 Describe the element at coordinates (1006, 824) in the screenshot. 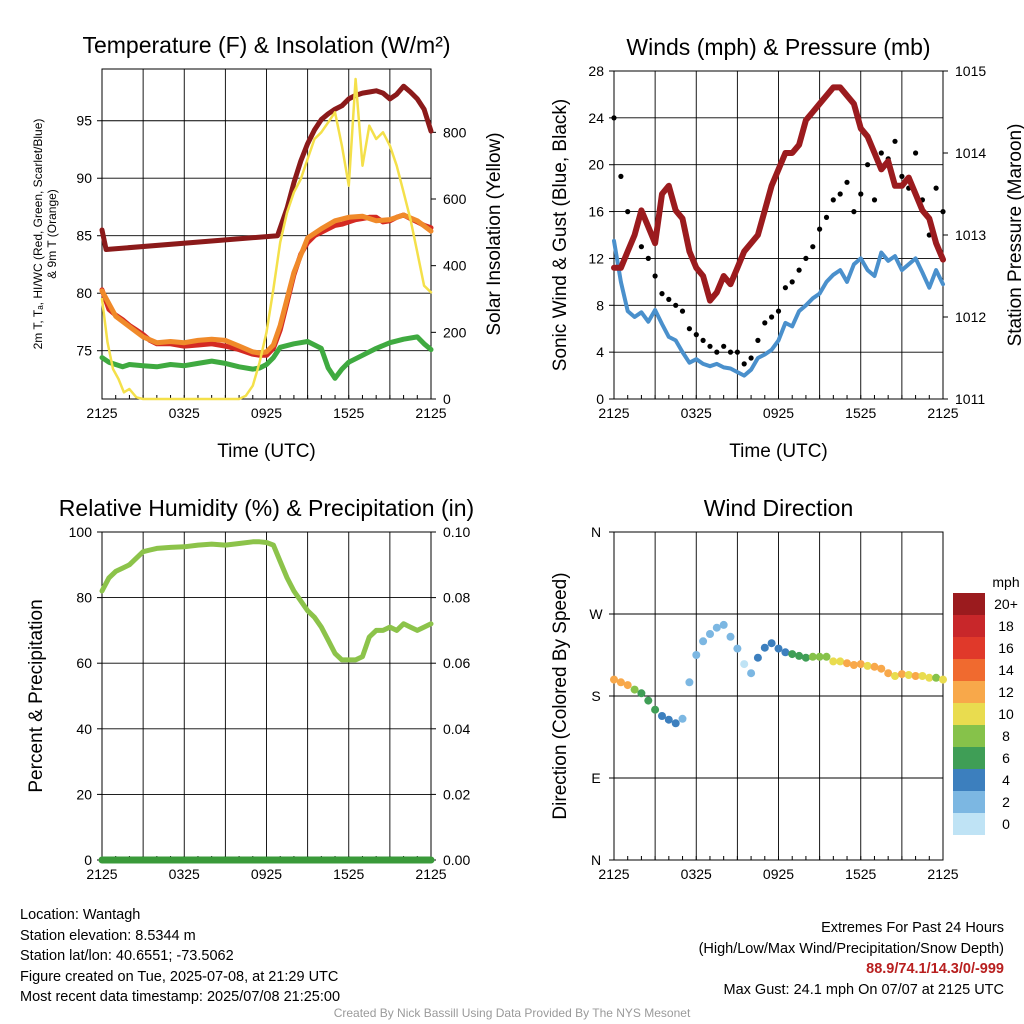

I see `colorbar-label: 0` at that location.